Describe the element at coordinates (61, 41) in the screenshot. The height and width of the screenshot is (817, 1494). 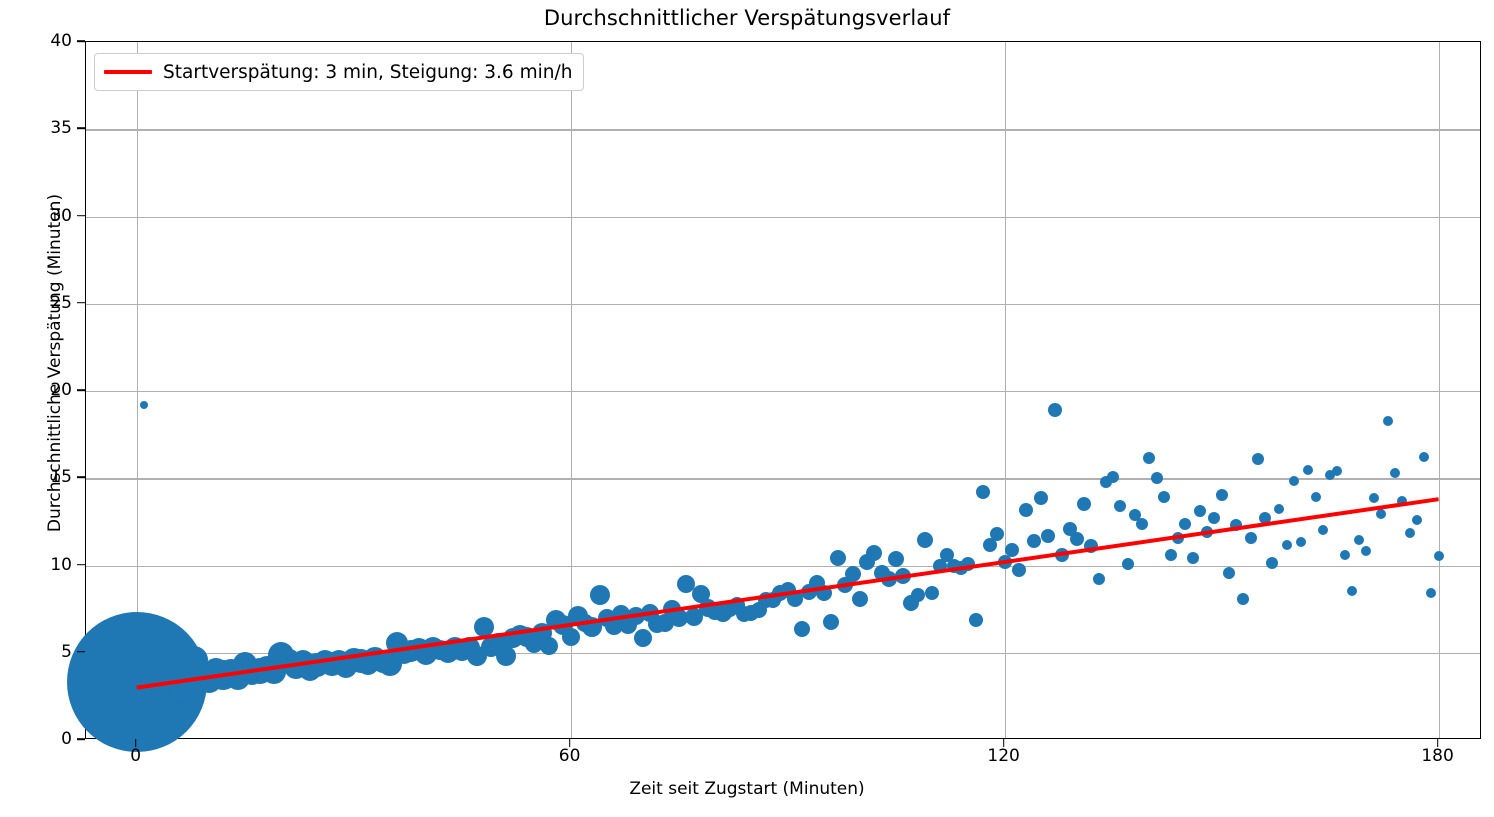
I see `y-tick-label: 40` at that location.